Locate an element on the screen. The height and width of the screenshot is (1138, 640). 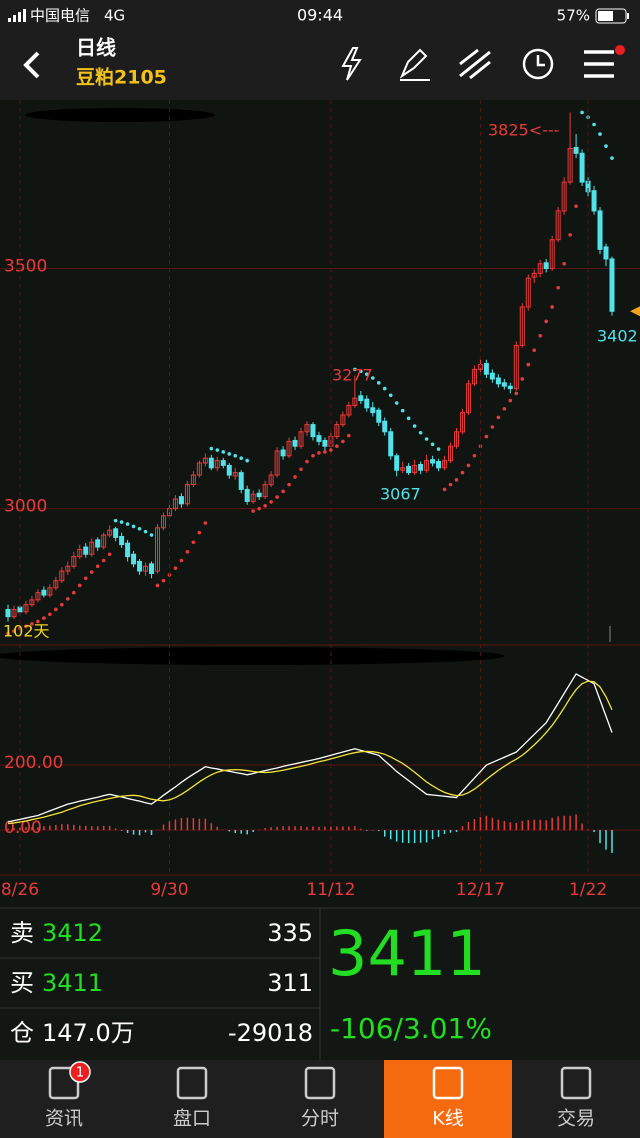
tab-label: 盘口 is located at coordinates (192, 1119).